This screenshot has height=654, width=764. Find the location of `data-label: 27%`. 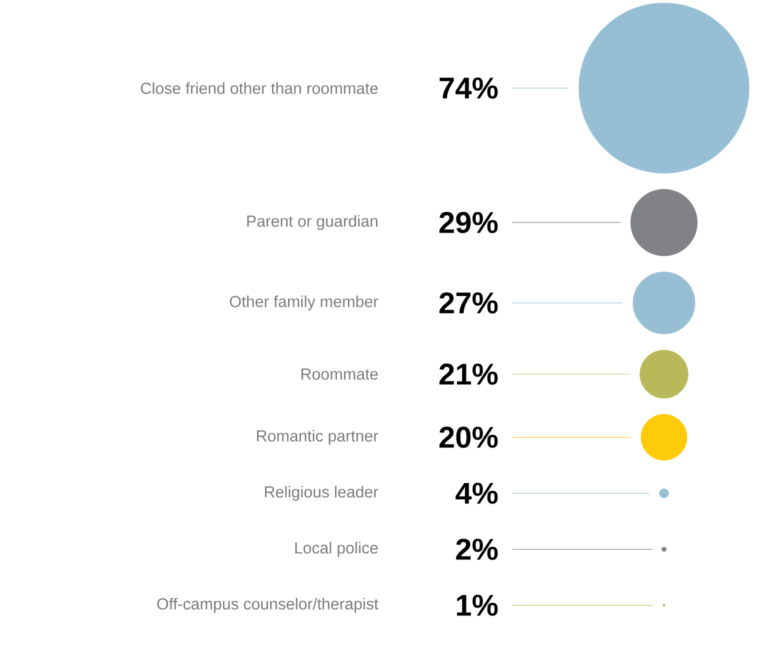

data-label: 27% is located at coordinates (468, 303).